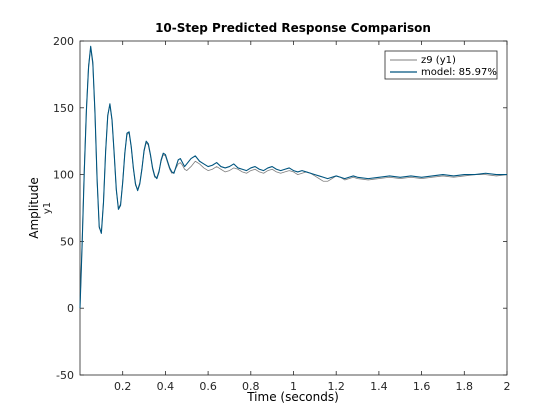  Describe the element at coordinates (438, 60) in the screenshot. I see `legend-label-z9: z9 (y1)` at that location.